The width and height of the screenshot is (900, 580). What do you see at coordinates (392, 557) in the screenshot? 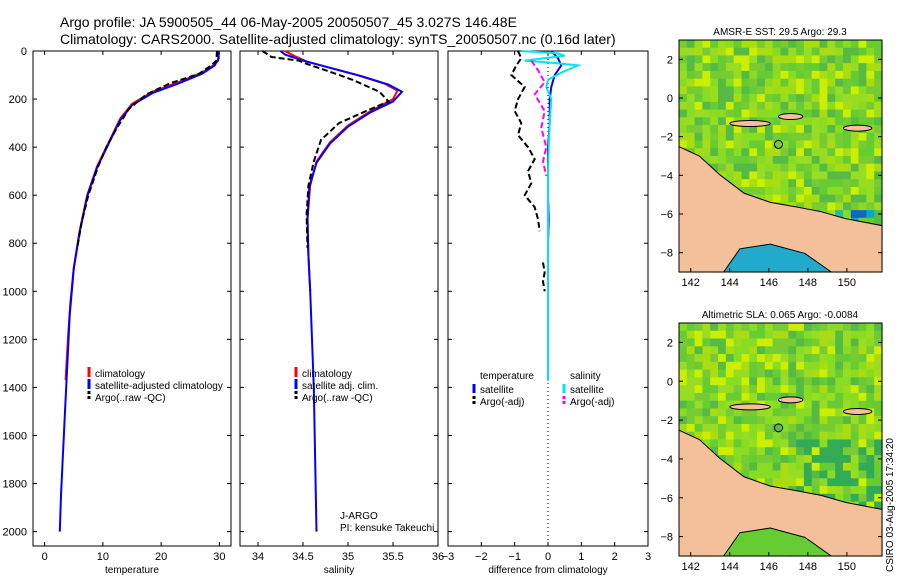
I see `salinity-xtick-label: 35.5` at bounding box center [392, 557].